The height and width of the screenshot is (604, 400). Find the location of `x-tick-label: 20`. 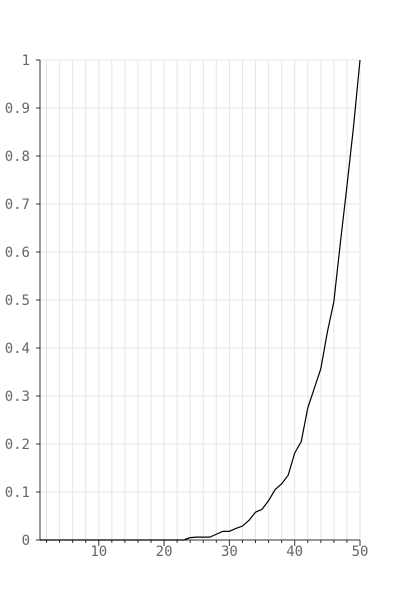

x-tick-label: 20 is located at coordinates (164, 552).